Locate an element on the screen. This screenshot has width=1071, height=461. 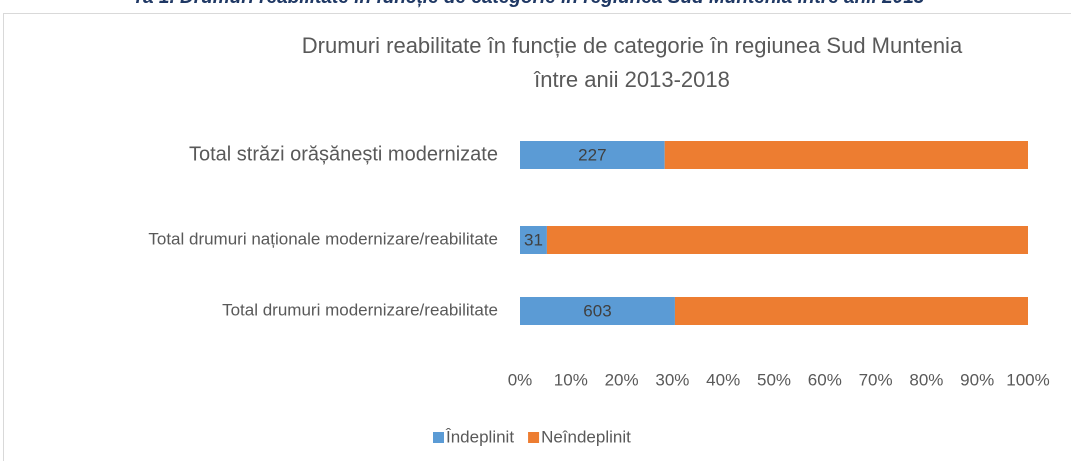
y-tick-label: Total drumuri modernizare/reabilitate is located at coordinates (360, 309).